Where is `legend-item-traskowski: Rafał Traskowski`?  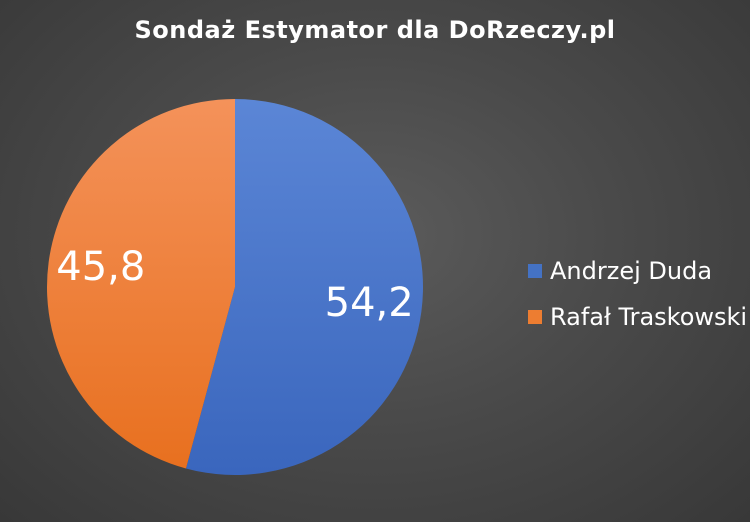
legend-item-traskowski: Rafał Traskowski is located at coordinates (637, 317).